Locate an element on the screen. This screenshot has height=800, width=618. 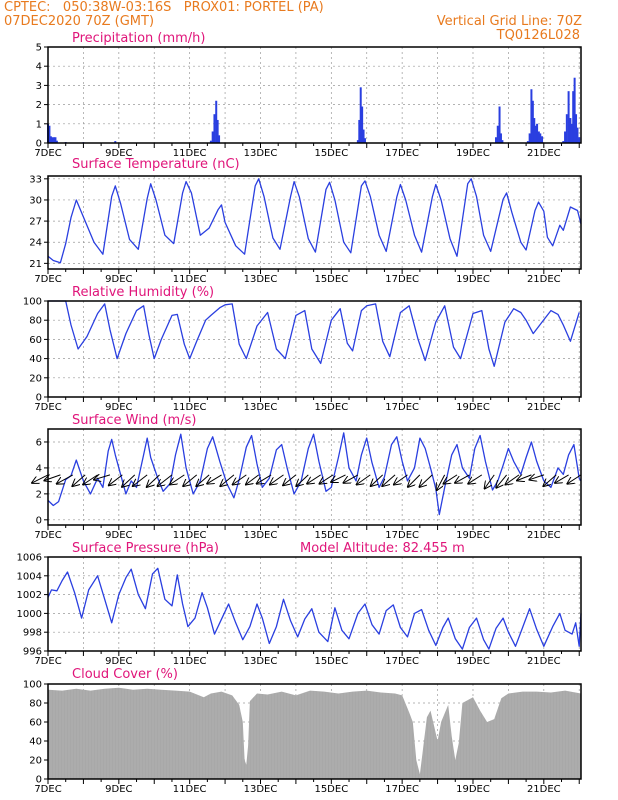
y-tick-label: 996 is located at coordinates (32, 652).